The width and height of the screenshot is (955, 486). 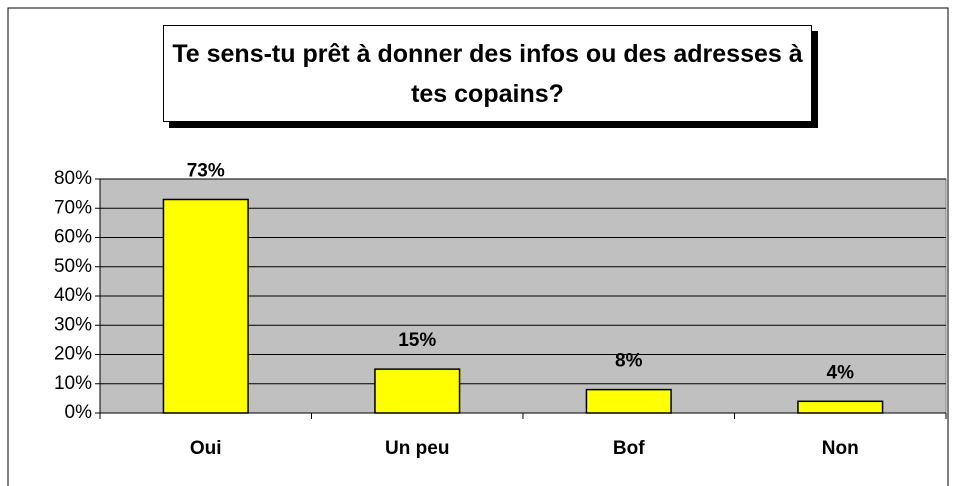 I want to click on x-tick-label: Bof, so click(x=629, y=448).